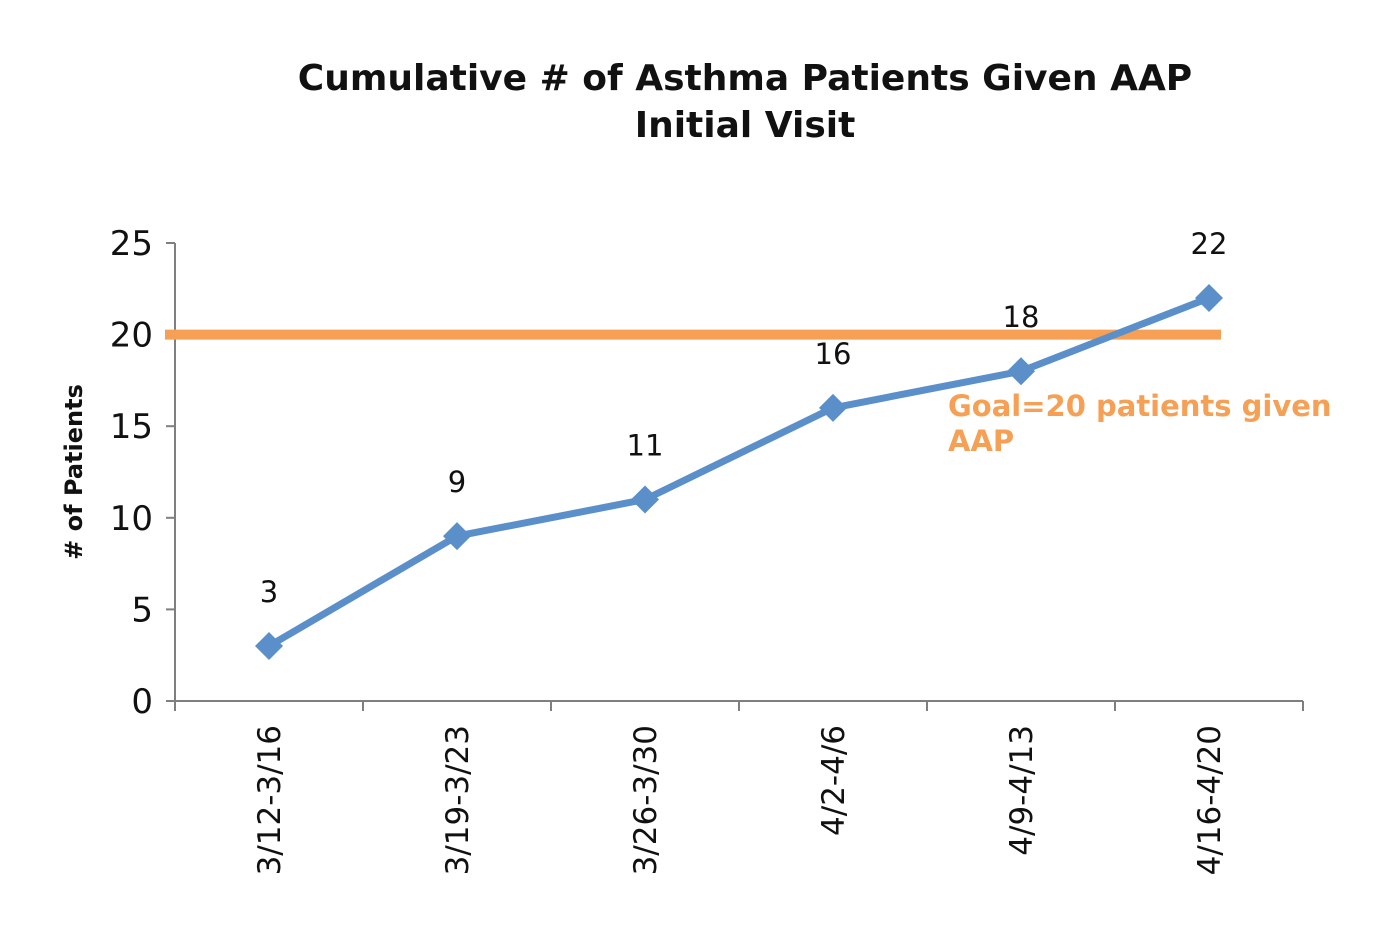 This screenshot has height=933, width=1399. I want to click on x-tick-label: 3/26-3/30, so click(646, 800).